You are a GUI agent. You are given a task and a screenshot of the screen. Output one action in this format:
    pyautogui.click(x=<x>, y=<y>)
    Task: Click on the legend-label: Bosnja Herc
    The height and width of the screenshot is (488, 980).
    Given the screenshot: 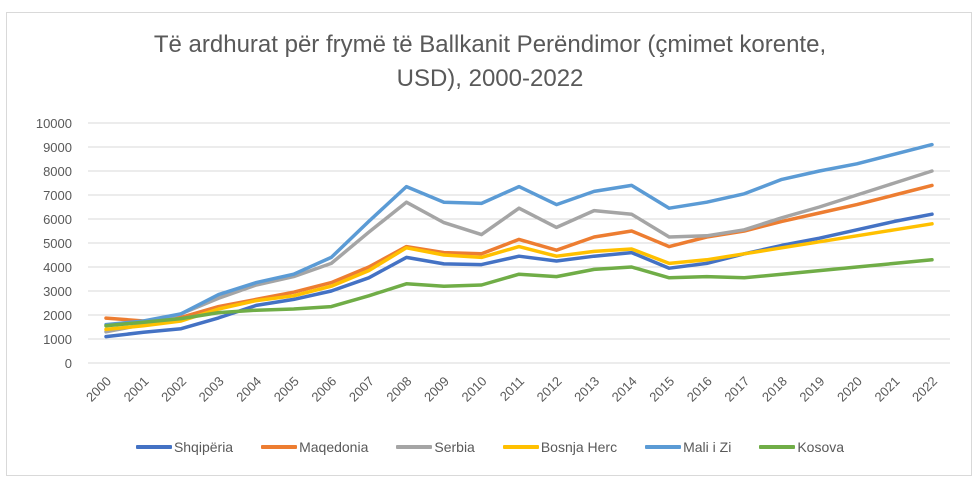 What is the action you would take?
    pyautogui.click(x=579, y=447)
    